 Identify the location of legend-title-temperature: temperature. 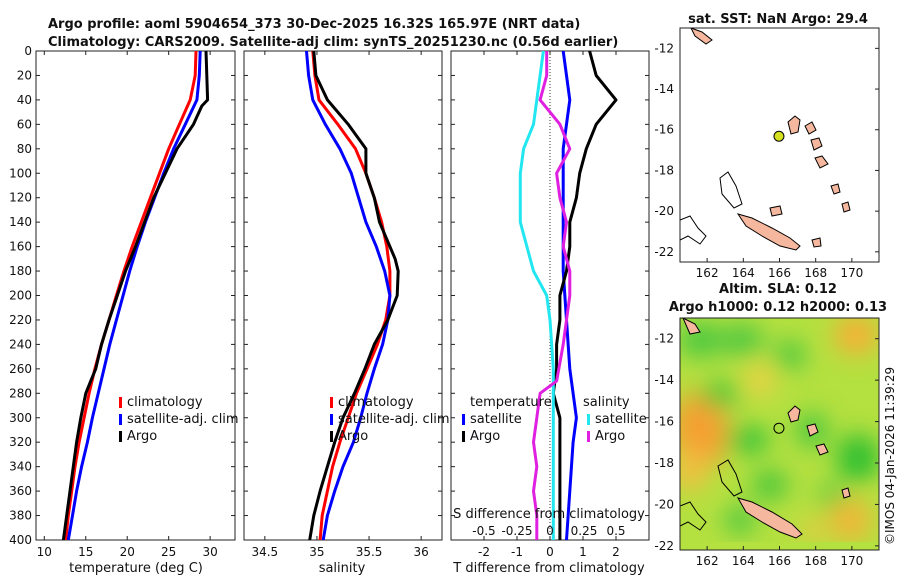
(511, 402).